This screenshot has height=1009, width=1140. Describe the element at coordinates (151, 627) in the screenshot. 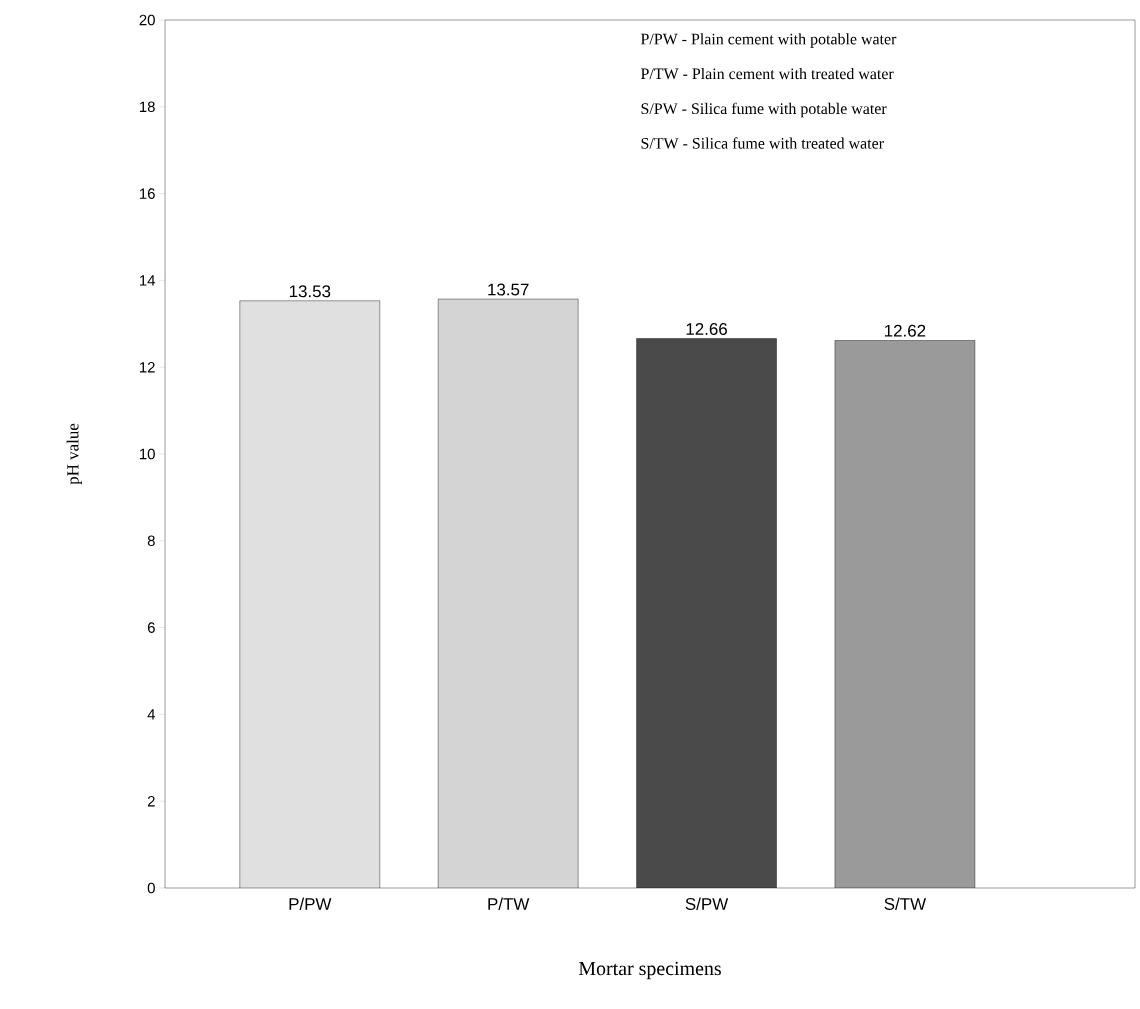

I see `y-tick-label: 6` at that location.